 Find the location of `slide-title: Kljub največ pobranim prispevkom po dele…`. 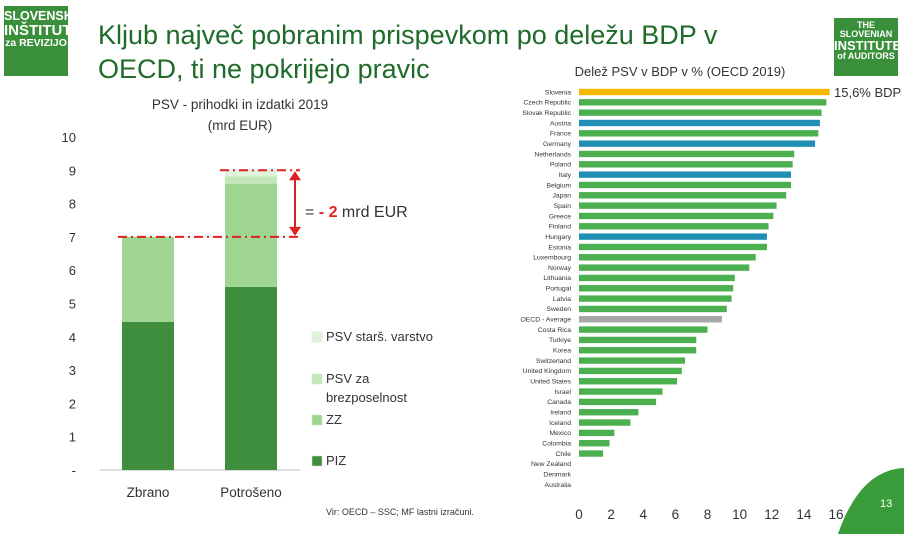

slide-title: Kljub največ pobranim prispevkom po dele… is located at coordinates (418, 52).